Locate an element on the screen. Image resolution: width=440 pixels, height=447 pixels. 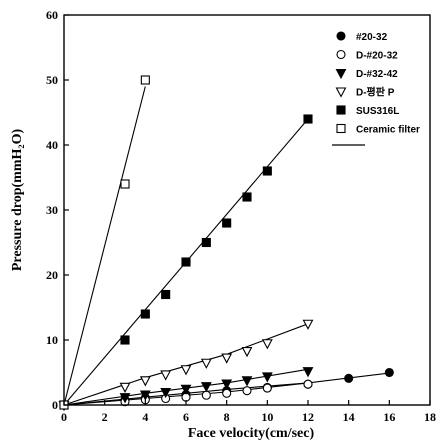
x-tick-label: 4 is located at coordinates (145, 417).